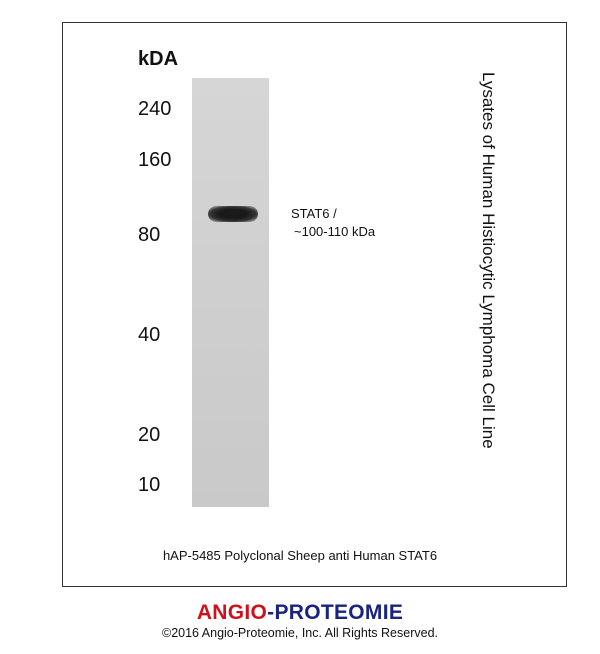 The width and height of the screenshot is (600, 654). Describe the element at coordinates (149, 435) in the screenshot. I see `marker-20: 20` at that location.